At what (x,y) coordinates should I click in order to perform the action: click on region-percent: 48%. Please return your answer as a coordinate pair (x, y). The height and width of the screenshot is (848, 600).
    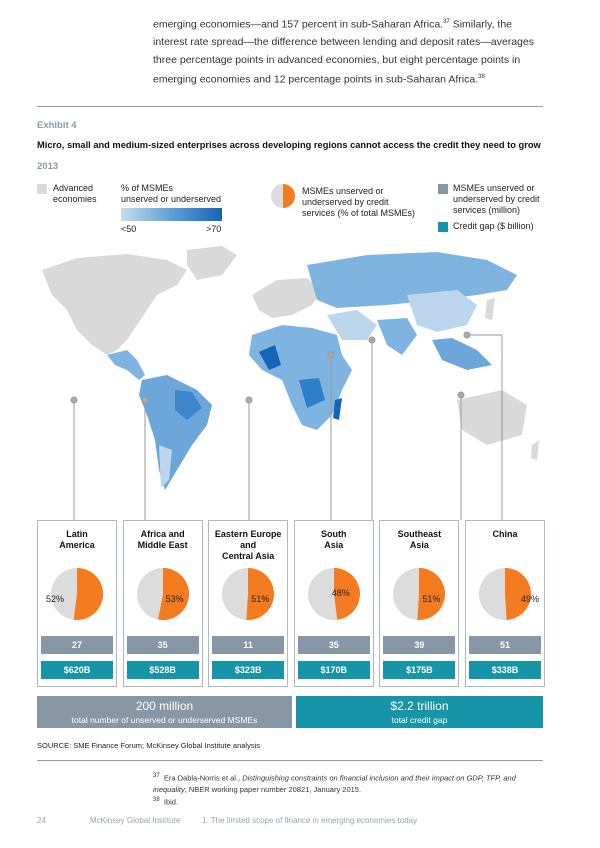
    Looking at the image, I should click on (340, 593).